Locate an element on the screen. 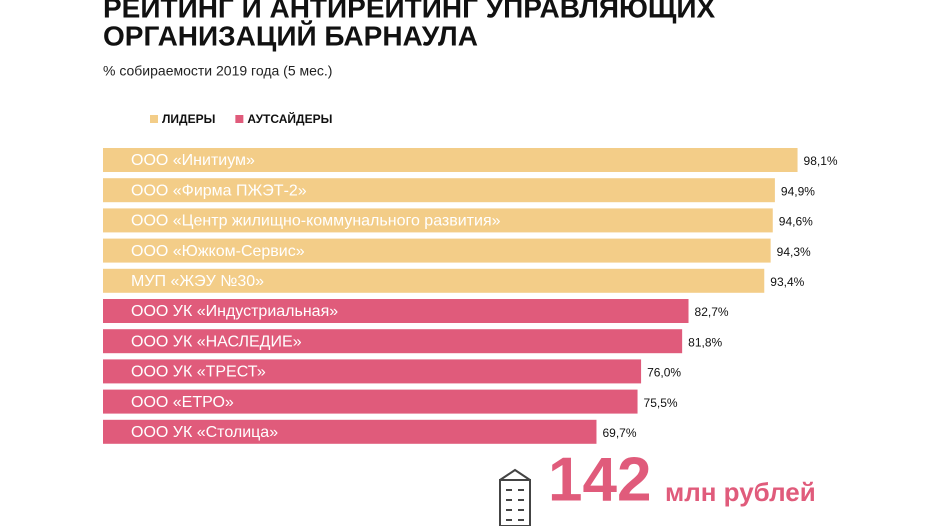  value-label: 94,9% is located at coordinates (798, 191).